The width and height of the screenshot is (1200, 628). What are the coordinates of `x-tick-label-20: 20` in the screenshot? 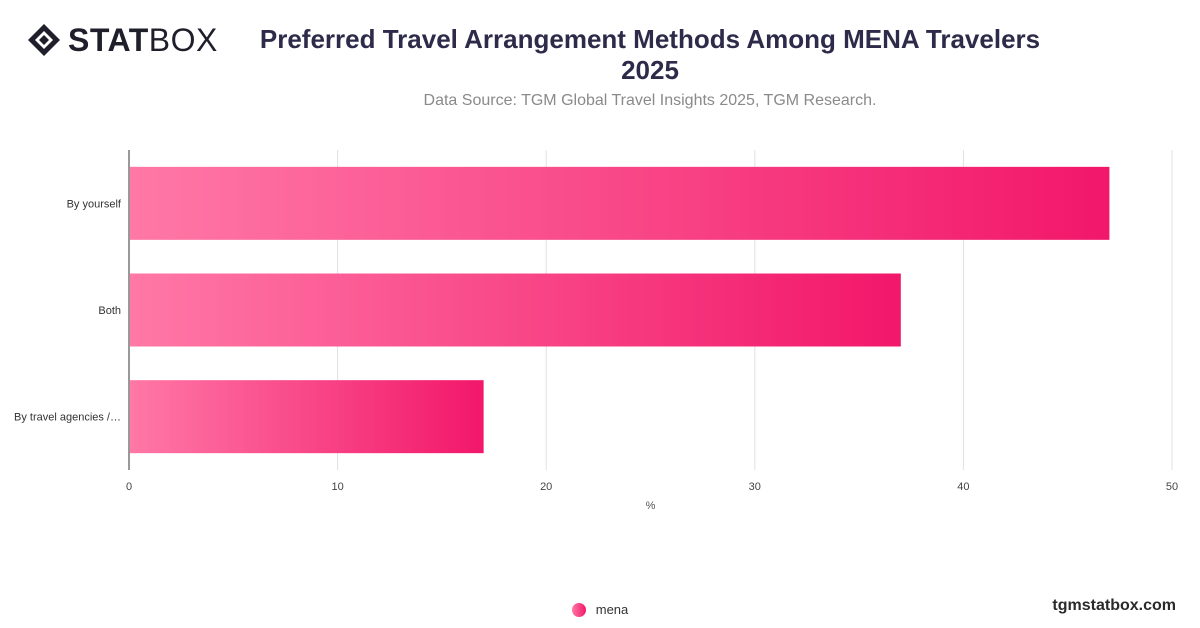 It's located at (546, 487).